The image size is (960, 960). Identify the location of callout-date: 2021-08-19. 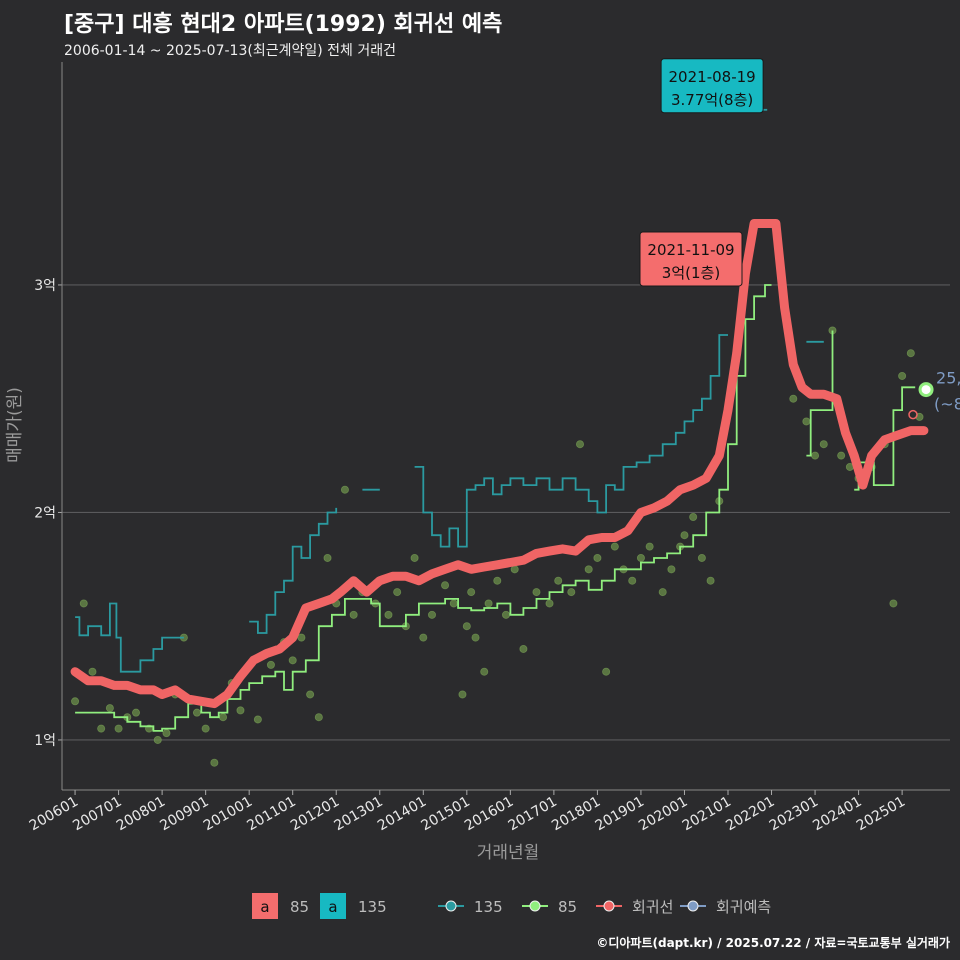
(712, 77).